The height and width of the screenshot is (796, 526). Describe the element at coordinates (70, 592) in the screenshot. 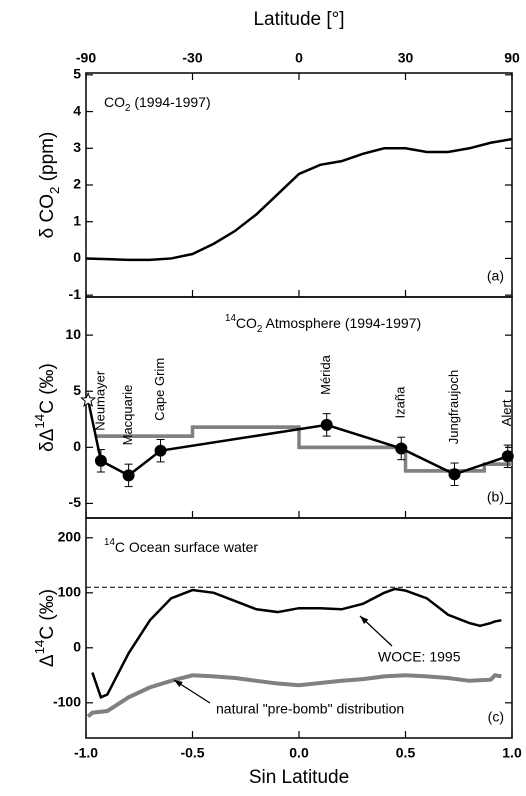

I see `y-tick-label: 100` at that location.